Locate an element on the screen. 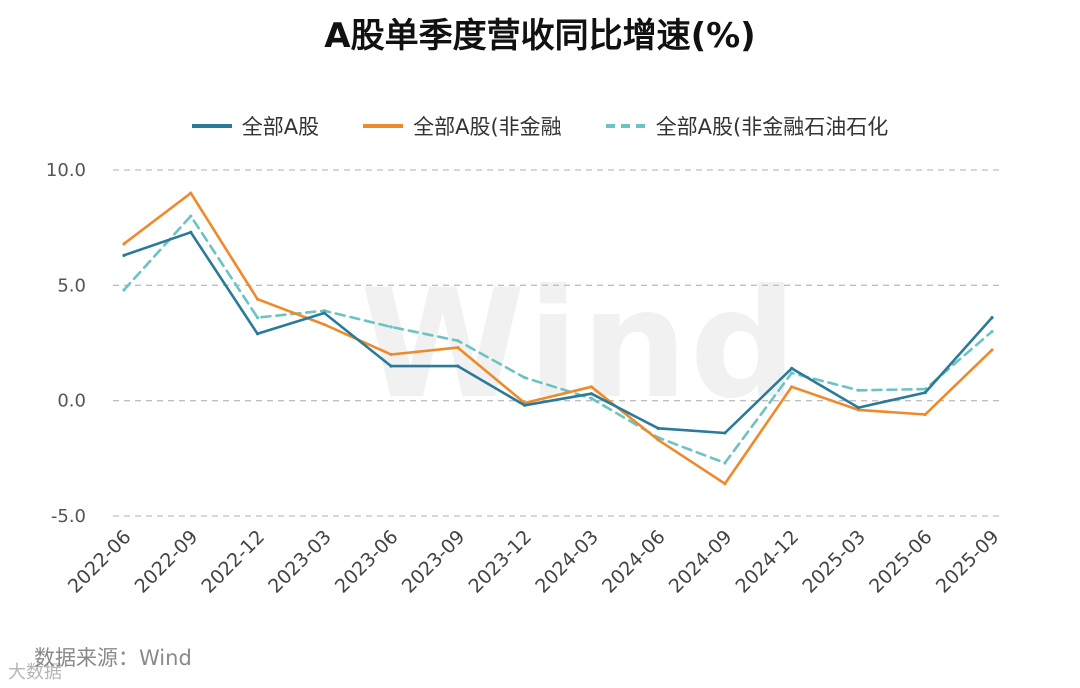 The width and height of the screenshot is (1080, 688). legend-item-series-2: 全部A股(非金融 is located at coordinates (462, 126).